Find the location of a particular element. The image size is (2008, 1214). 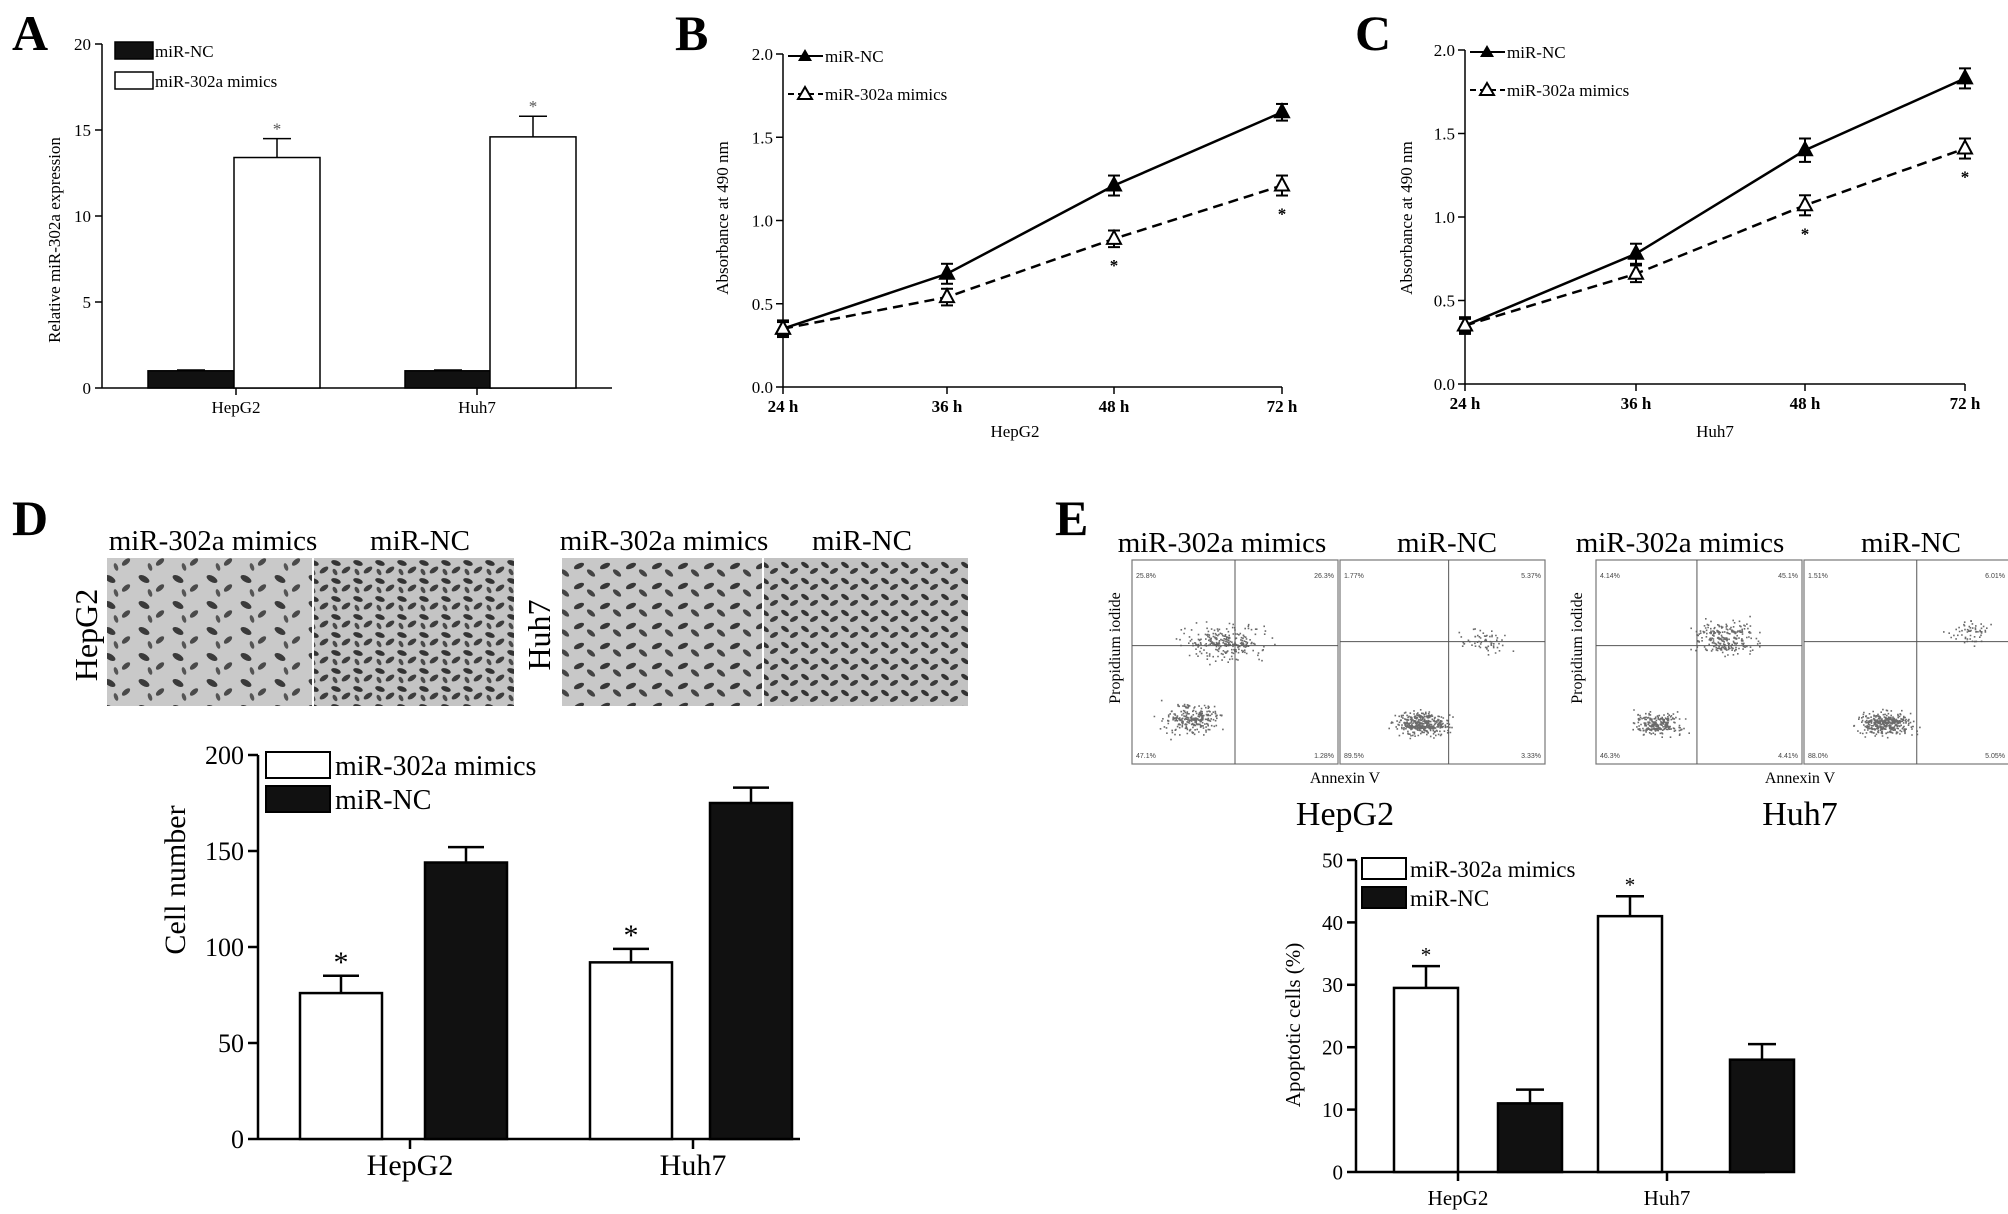

panel-c-legend-mimics: miR-302a mimics is located at coordinates (1568, 90).